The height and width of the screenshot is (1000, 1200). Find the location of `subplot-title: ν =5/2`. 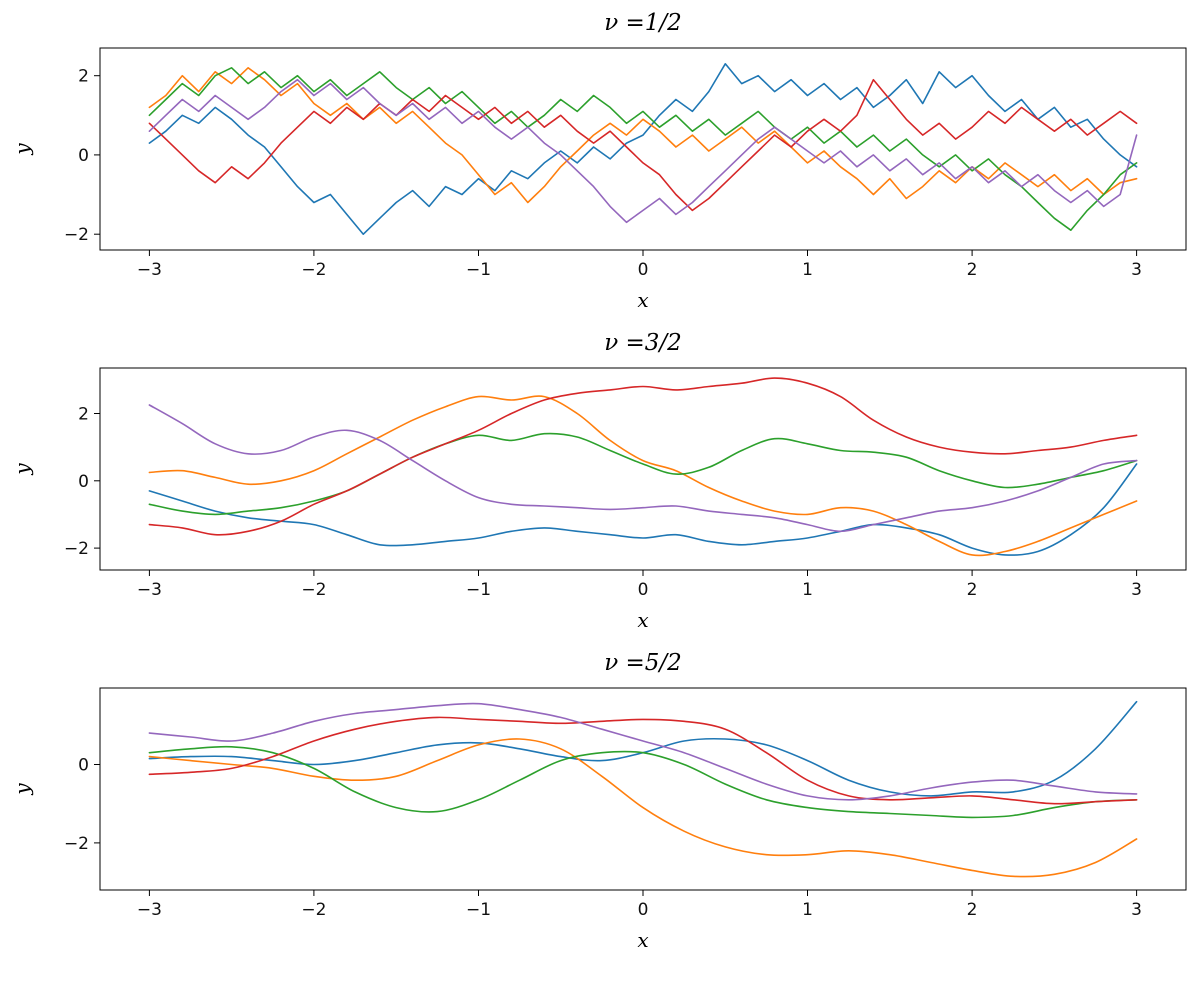

subplot-title: ν =5/2 is located at coordinates (643, 663).